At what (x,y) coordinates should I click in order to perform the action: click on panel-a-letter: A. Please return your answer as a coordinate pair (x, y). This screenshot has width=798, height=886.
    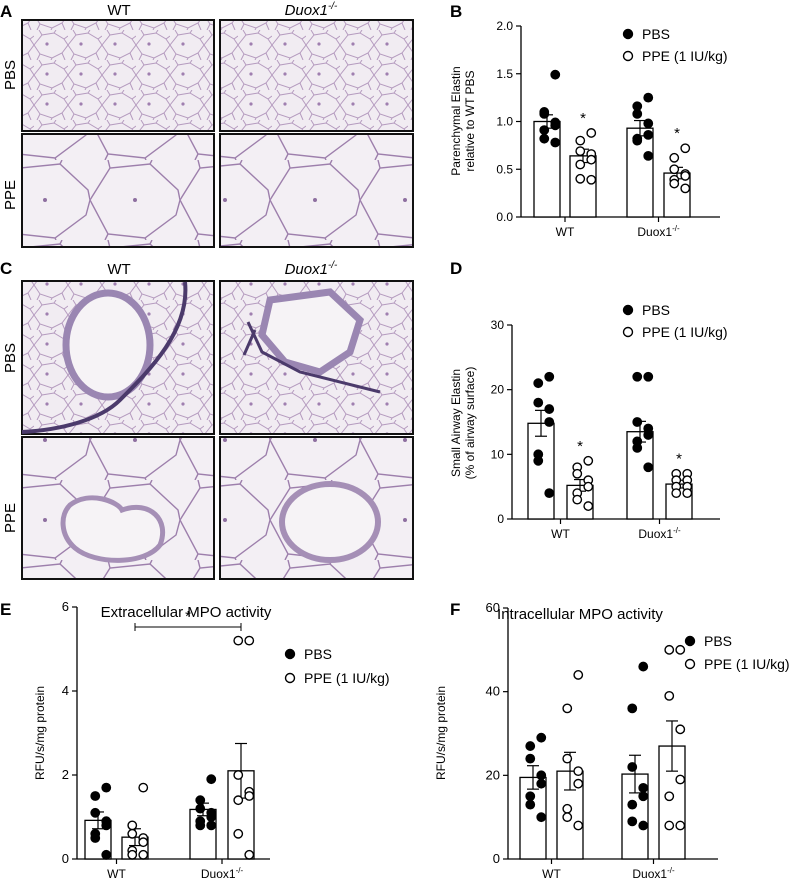
    Looking at the image, I should click on (6, 11).